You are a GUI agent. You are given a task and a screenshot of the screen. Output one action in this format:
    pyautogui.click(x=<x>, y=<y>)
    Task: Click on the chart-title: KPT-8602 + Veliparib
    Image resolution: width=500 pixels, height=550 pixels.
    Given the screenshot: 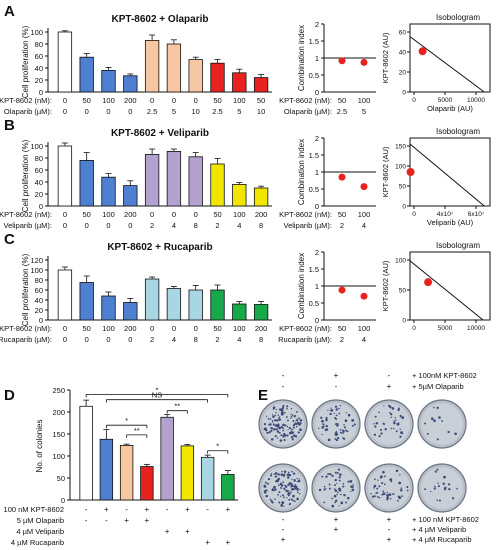 What is the action you would take?
    pyautogui.click(x=160, y=133)
    